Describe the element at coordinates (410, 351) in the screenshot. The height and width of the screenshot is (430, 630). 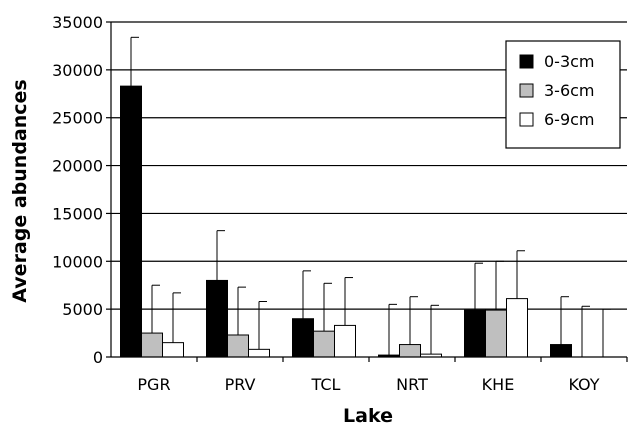
I see `bar-3-6cm-NRT` at that location.